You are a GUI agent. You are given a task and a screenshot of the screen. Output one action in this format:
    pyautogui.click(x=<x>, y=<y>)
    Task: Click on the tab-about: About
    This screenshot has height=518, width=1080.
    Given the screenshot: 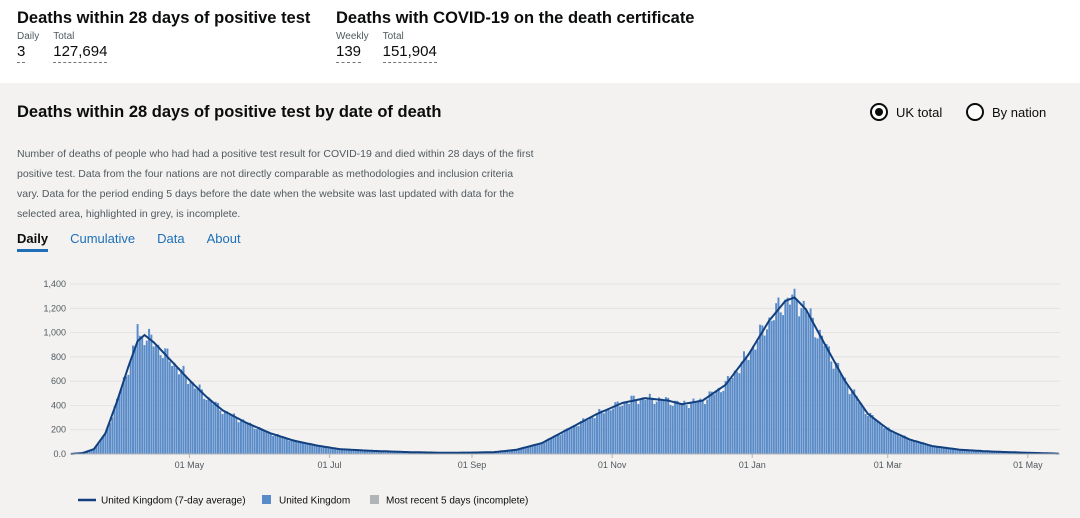 What is the action you would take?
    pyautogui.click(x=223, y=238)
    